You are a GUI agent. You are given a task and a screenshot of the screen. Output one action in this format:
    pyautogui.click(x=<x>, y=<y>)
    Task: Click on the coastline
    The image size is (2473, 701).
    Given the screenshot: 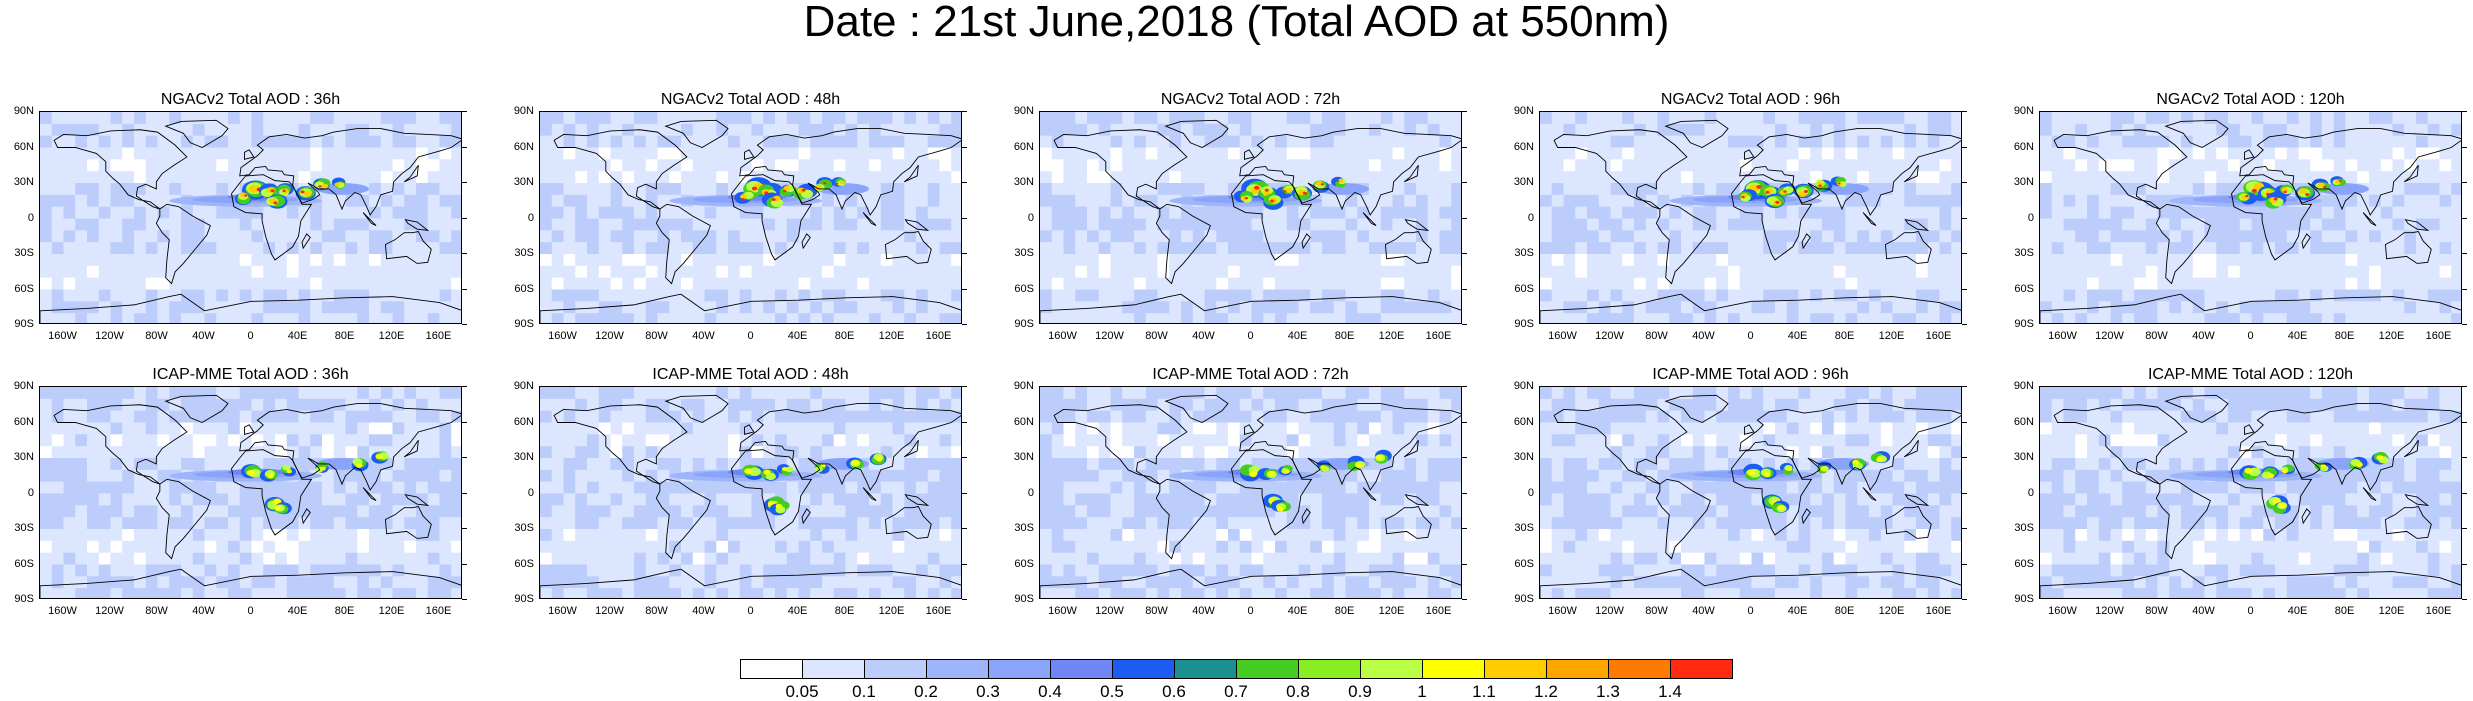 What is the action you would take?
    pyautogui.click(x=1183, y=244)
    